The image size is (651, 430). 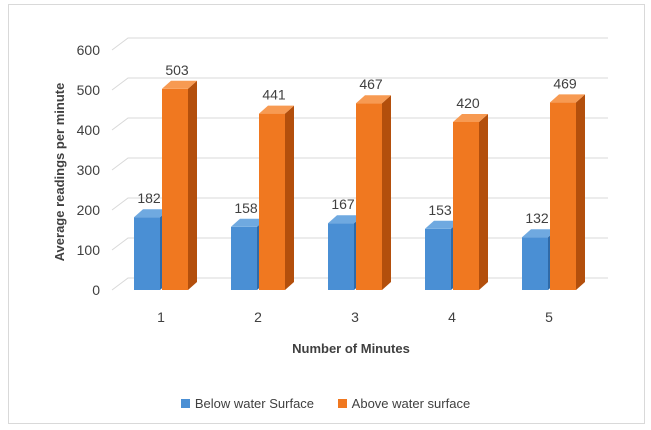 What do you see at coordinates (89, 210) in the screenshot?
I see `y-tick-label: 200` at bounding box center [89, 210].